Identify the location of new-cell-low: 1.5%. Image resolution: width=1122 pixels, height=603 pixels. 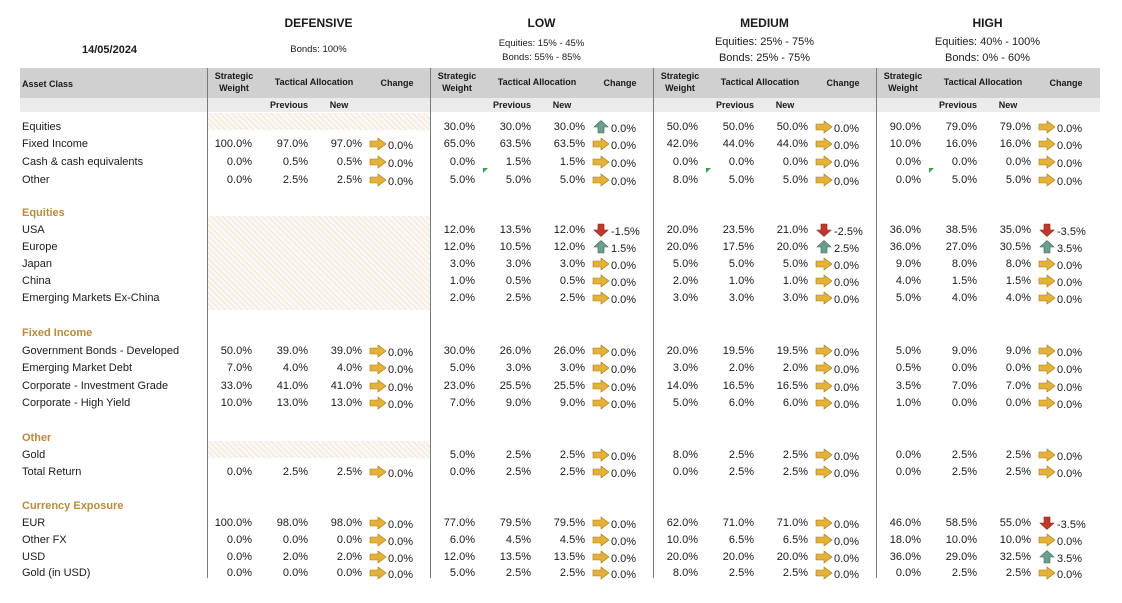
(572, 162).